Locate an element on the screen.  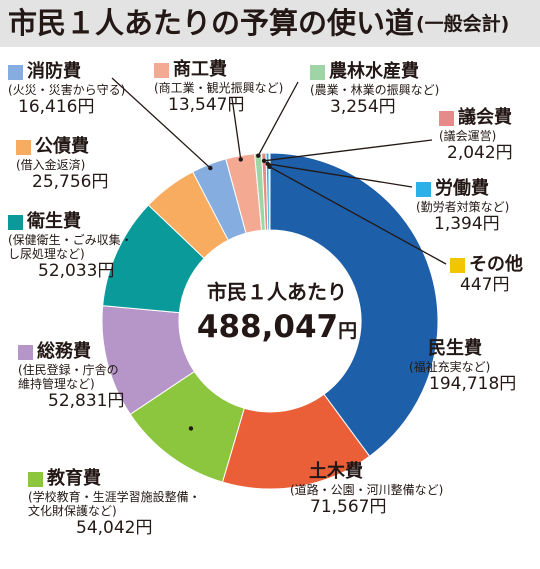
label-slice-11: その他 447円 is located at coordinates (486, 275).